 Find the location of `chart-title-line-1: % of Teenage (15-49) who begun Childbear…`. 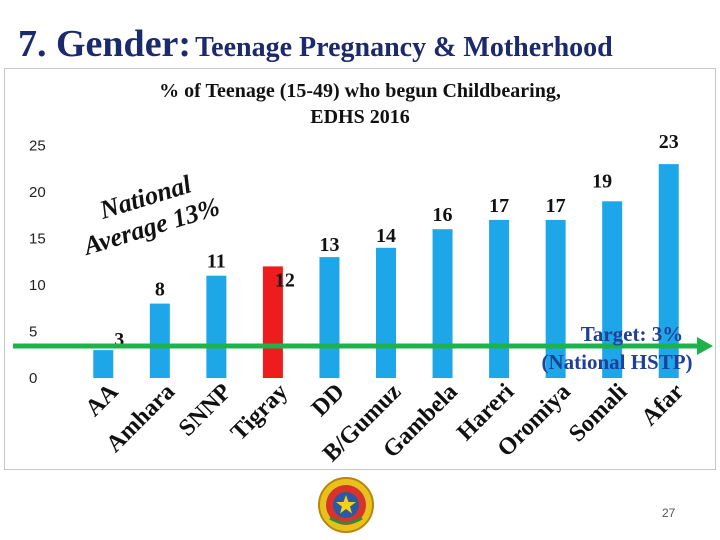

chart-title-line-1: % of Teenage (15-49) who begun Childbear… is located at coordinates (360, 91).